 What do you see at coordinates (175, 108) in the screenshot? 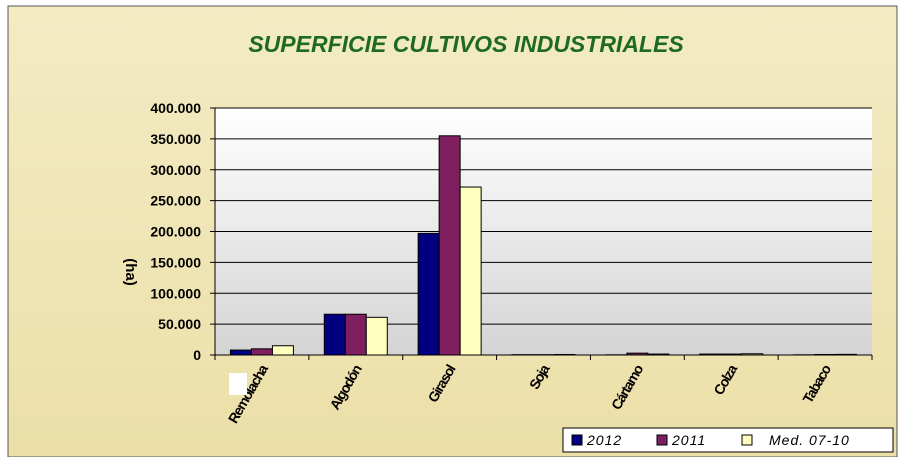
I see `y-tick-label: 400.000` at bounding box center [175, 108].